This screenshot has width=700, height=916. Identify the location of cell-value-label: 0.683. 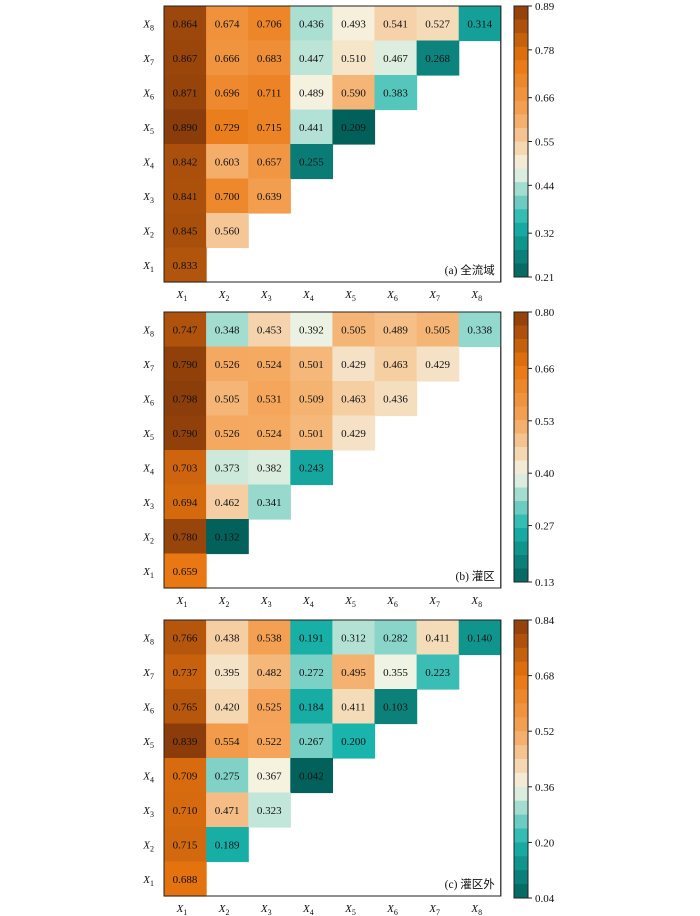
(269, 59).